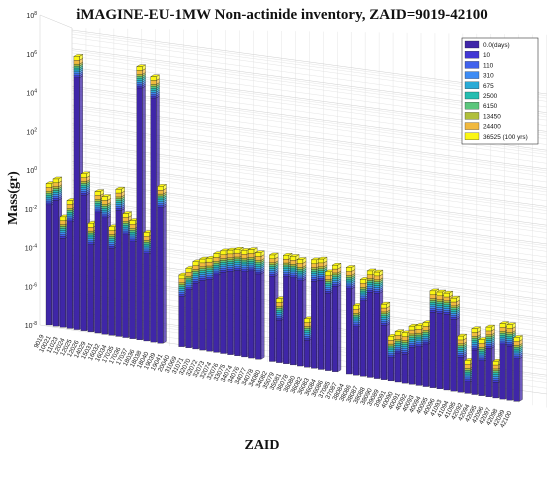 This screenshot has width=550, height=499. What do you see at coordinates (261, 445) in the screenshot?
I see `x-axis-label: ZAID` at bounding box center [261, 445].